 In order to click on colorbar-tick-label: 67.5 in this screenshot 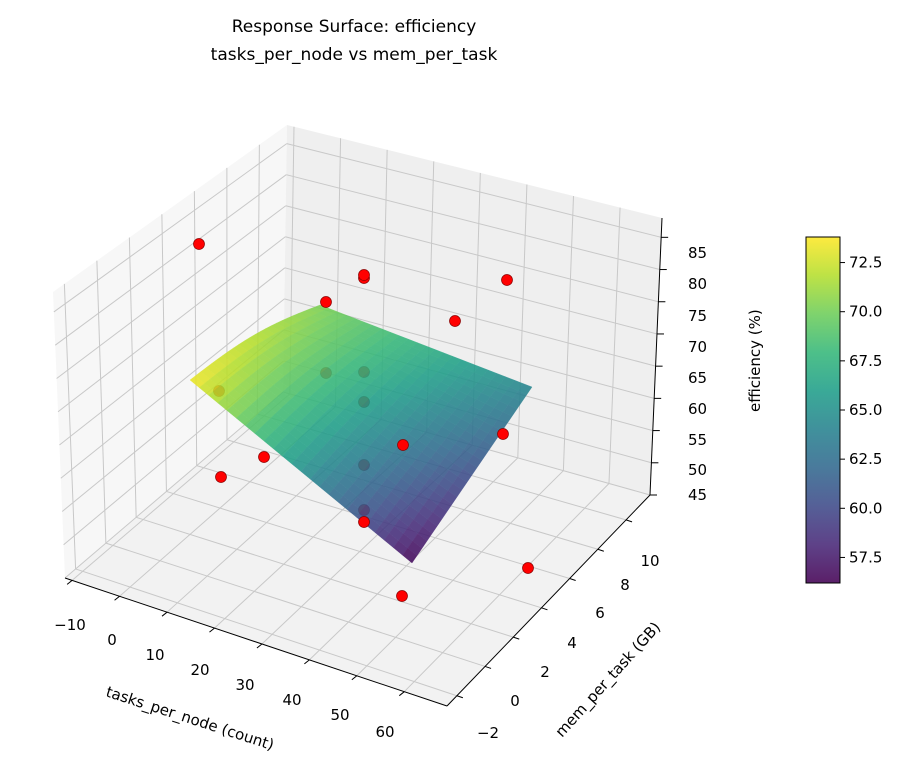, I will do `click(865, 361)`.